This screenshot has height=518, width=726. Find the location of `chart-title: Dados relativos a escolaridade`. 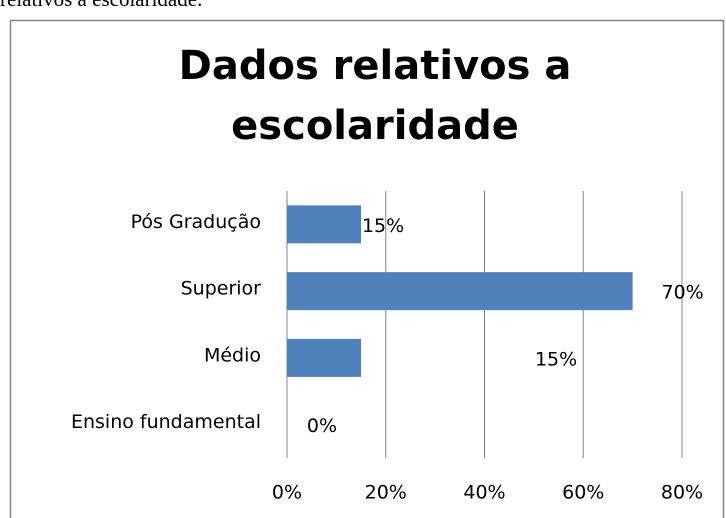

chart-title: Dados relativos a escolaridade is located at coordinates (375, 96).